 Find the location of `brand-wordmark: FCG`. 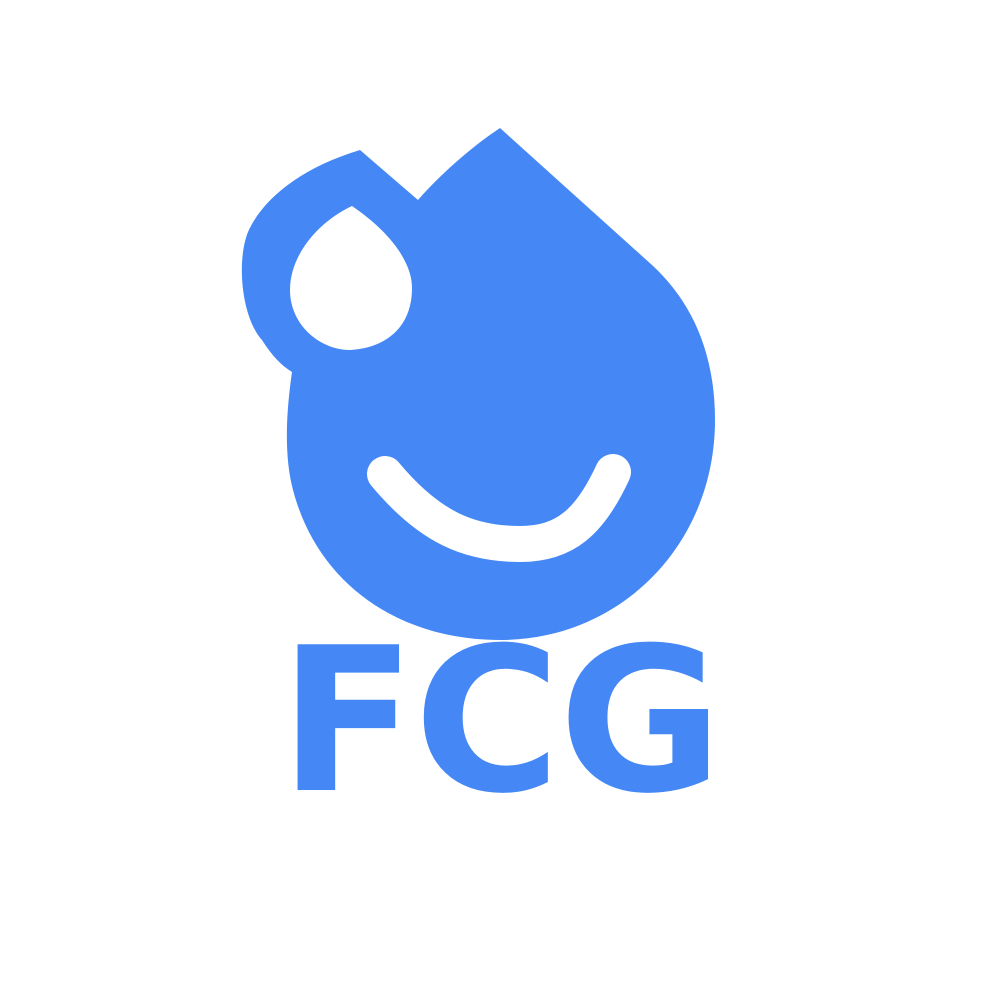

brand-wordmark: FCG is located at coordinates (501, 721).